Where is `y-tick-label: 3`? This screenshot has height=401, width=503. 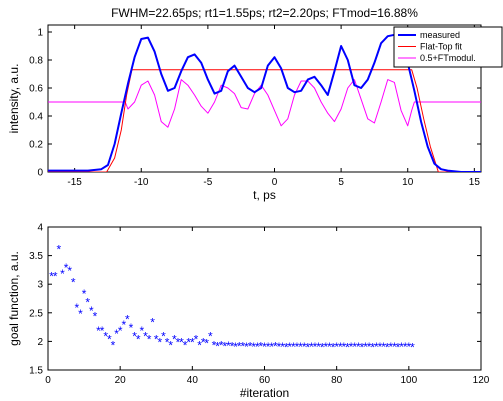 y-tick-label: 3 is located at coordinates (40, 285).